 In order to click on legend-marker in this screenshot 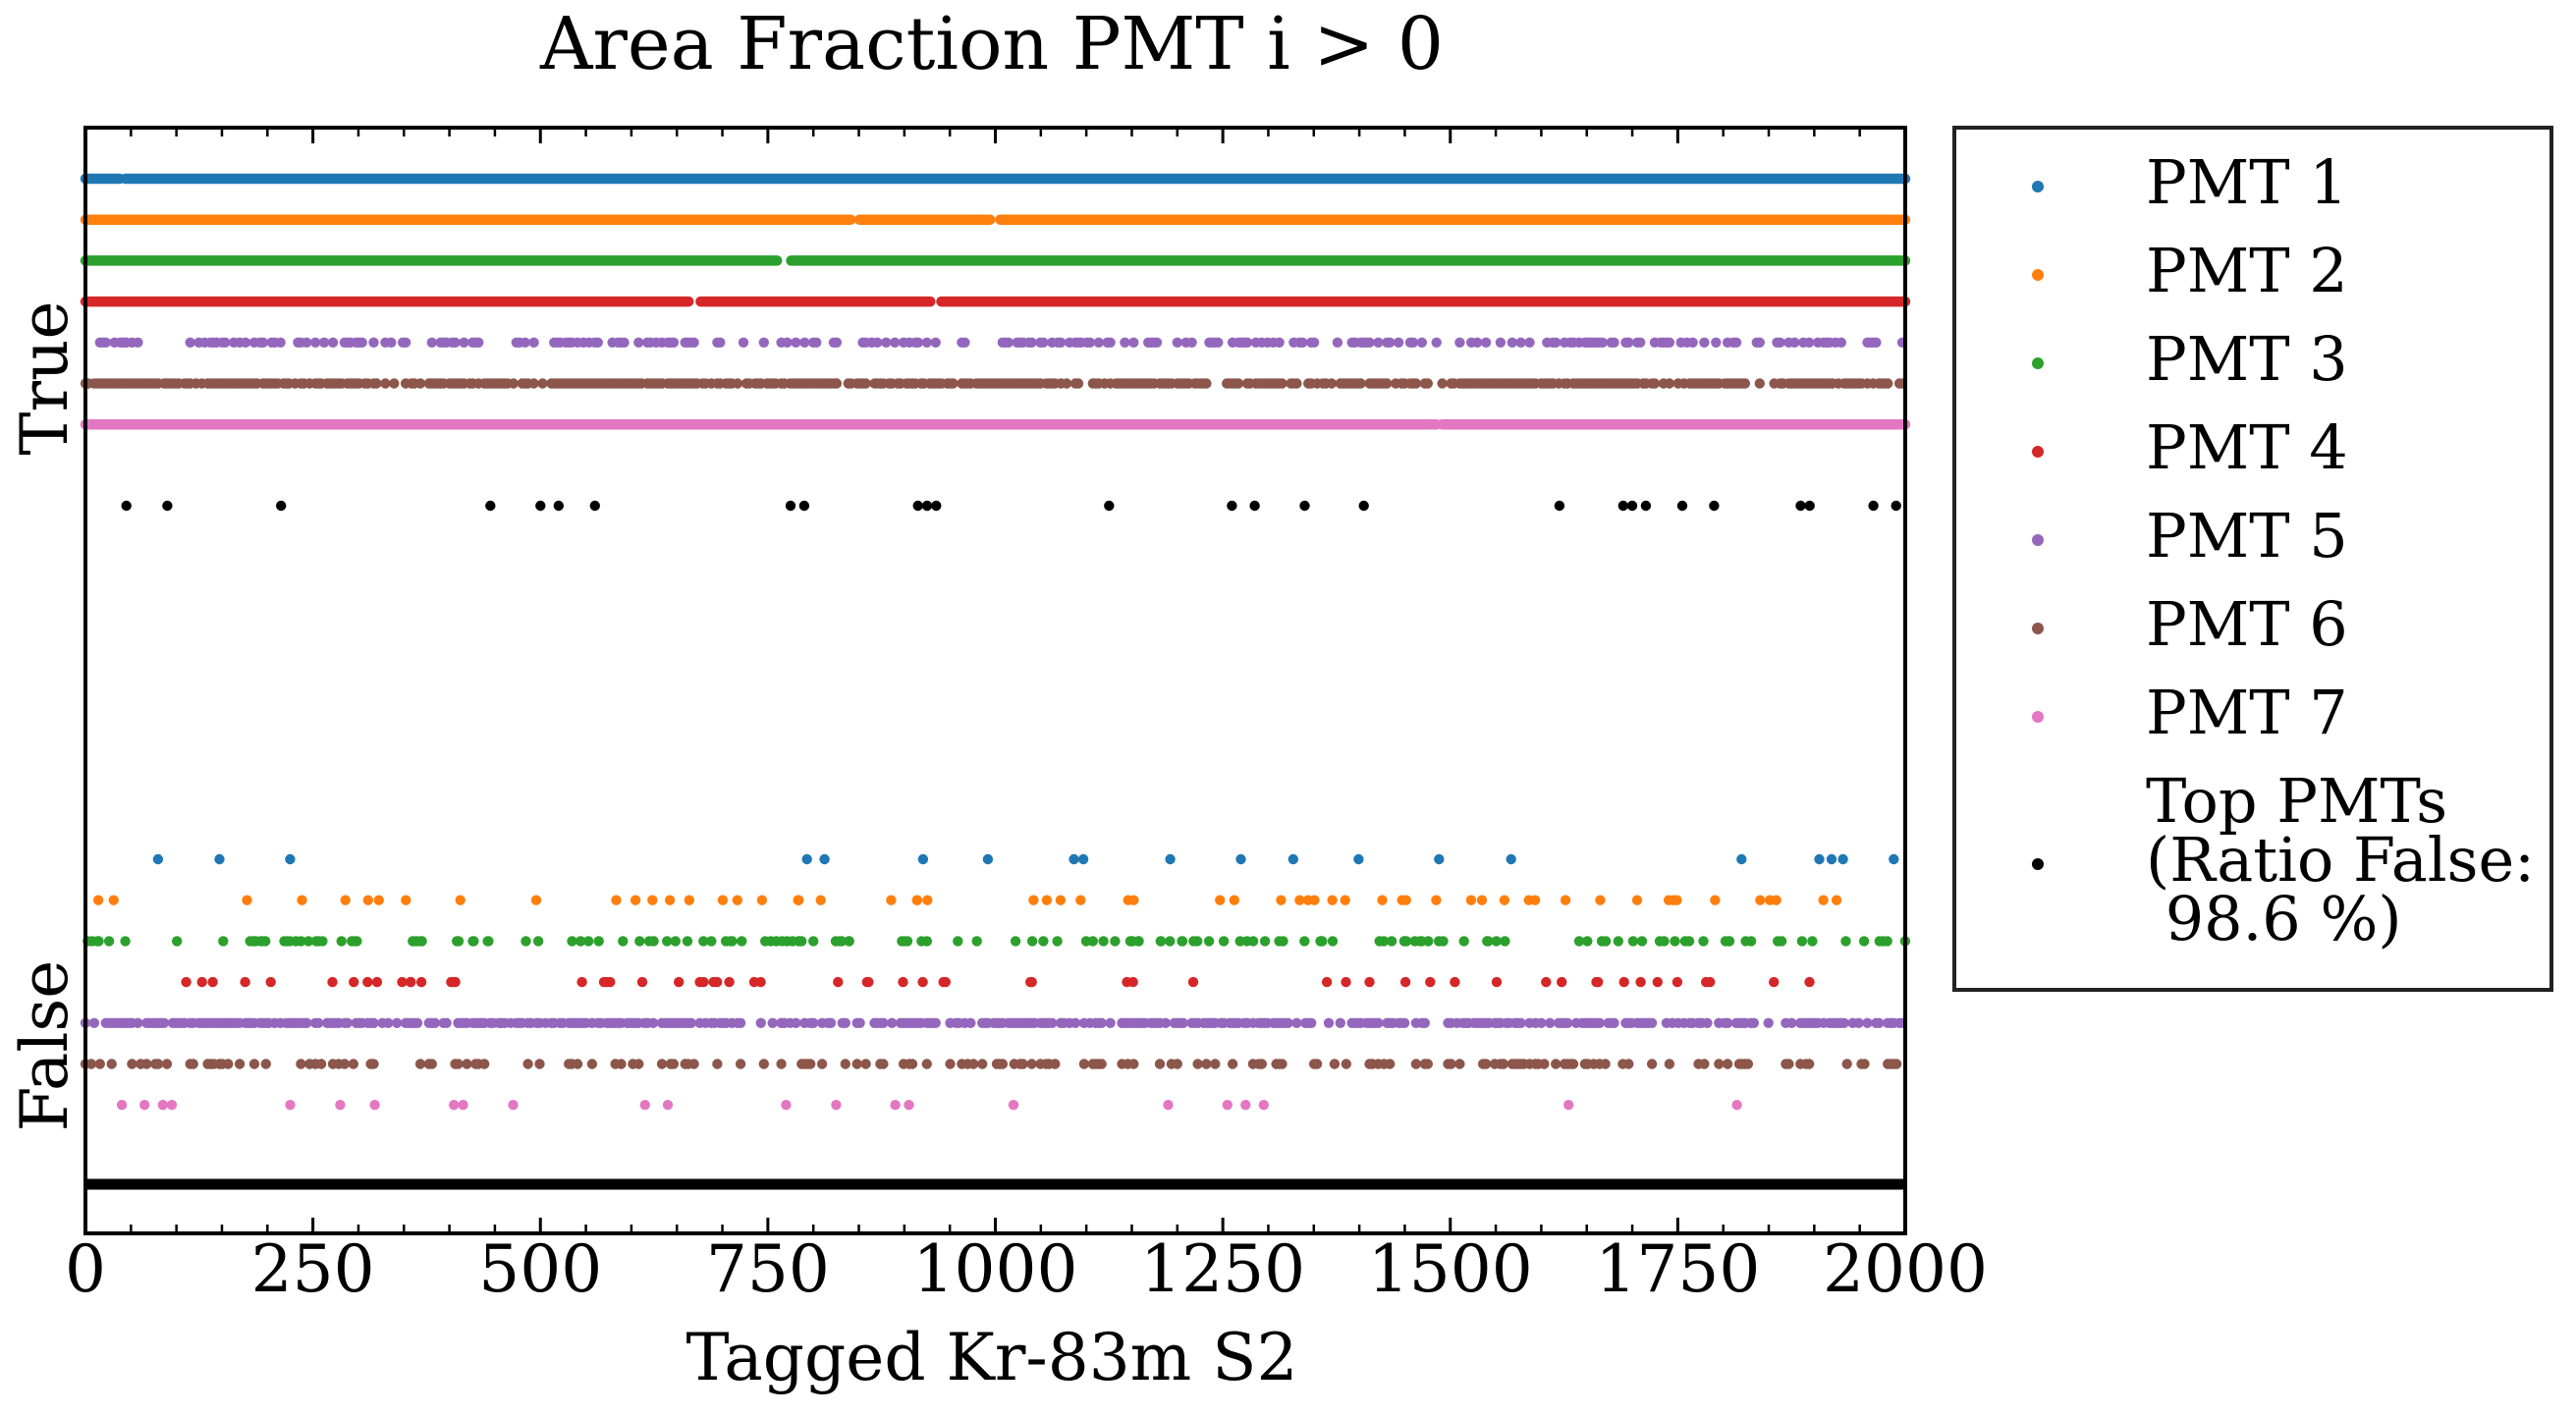, I will do `click(2038, 628)`.